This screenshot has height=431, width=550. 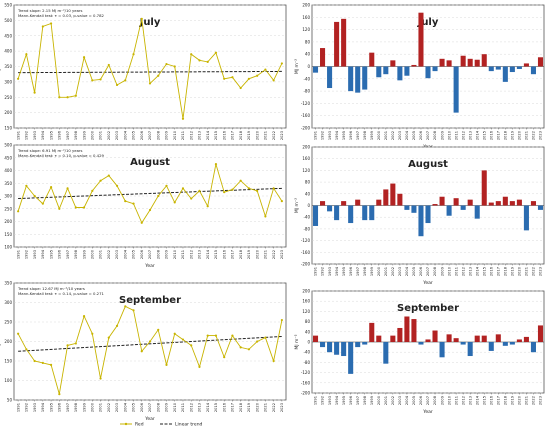 What do you see at coordinates (109, 407) in the screenshot?
I see `x-tick-label: 2002` at bounding box center [109, 407].